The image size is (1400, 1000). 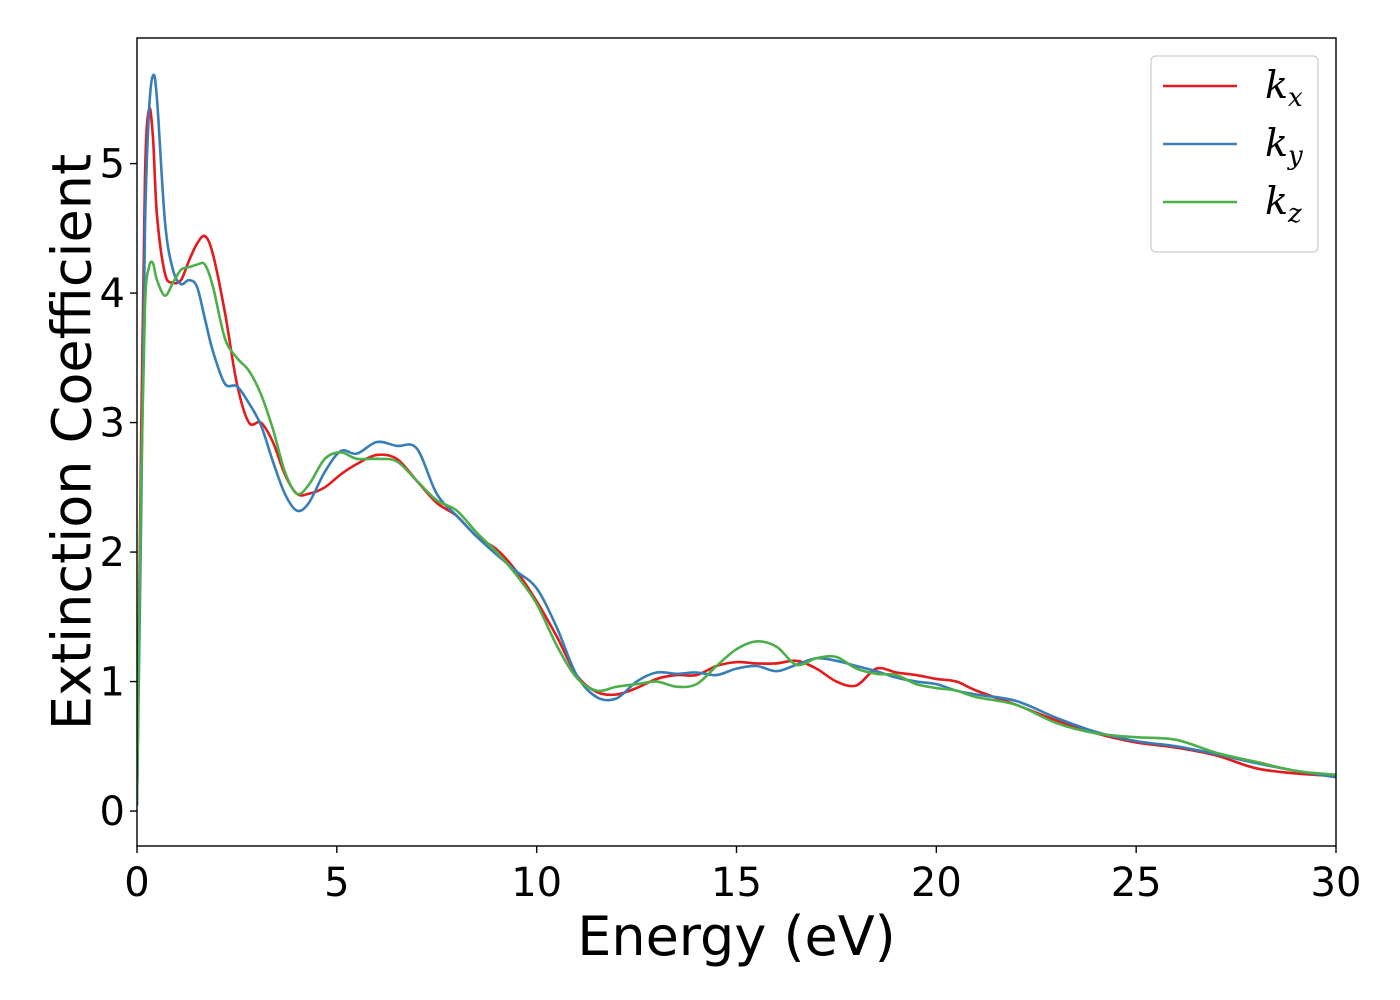 I want to click on x-tick-label: 30, so click(x=1336, y=883).